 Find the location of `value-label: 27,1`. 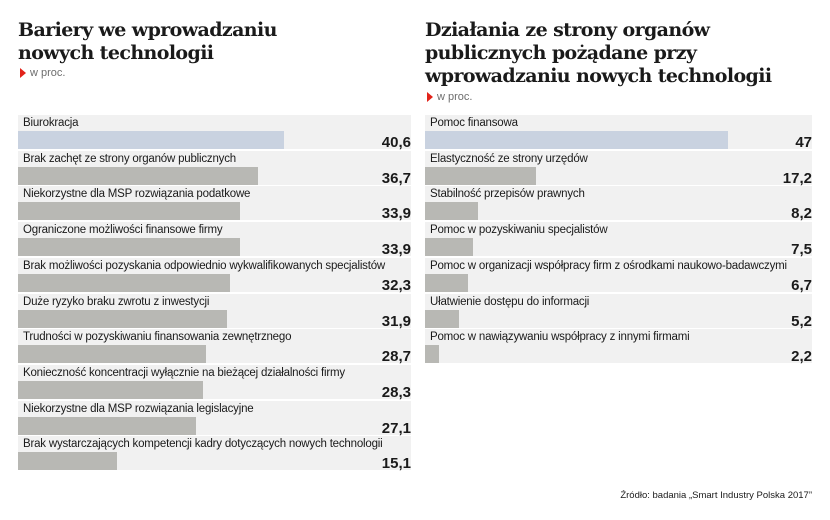

value-label: 27,1 is located at coordinates (396, 428).